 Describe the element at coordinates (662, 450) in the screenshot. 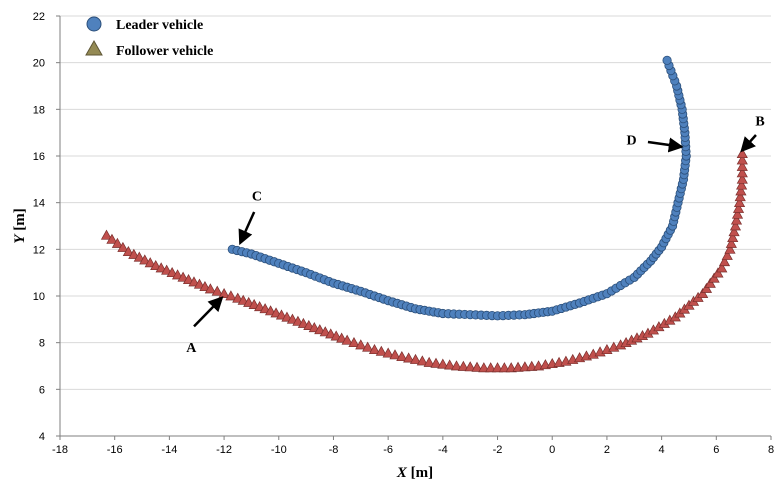

I see `x-tick-label: 4` at that location.